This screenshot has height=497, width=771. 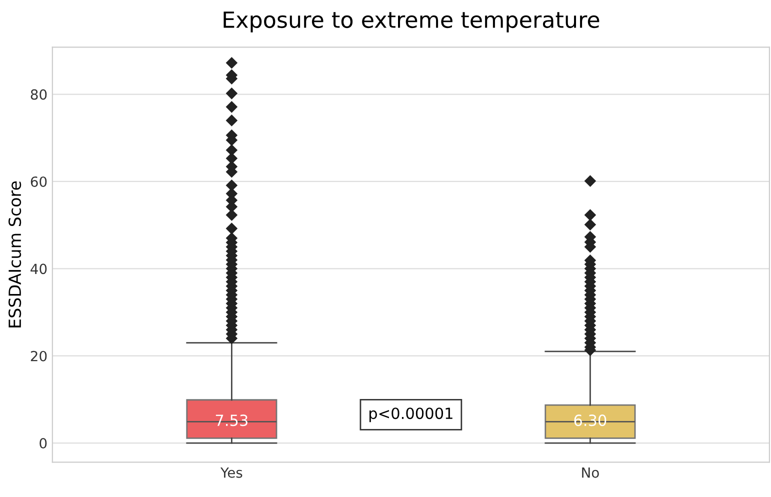 What do you see at coordinates (38, 269) in the screenshot?
I see `y-tick-label: 40` at bounding box center [38, 269].